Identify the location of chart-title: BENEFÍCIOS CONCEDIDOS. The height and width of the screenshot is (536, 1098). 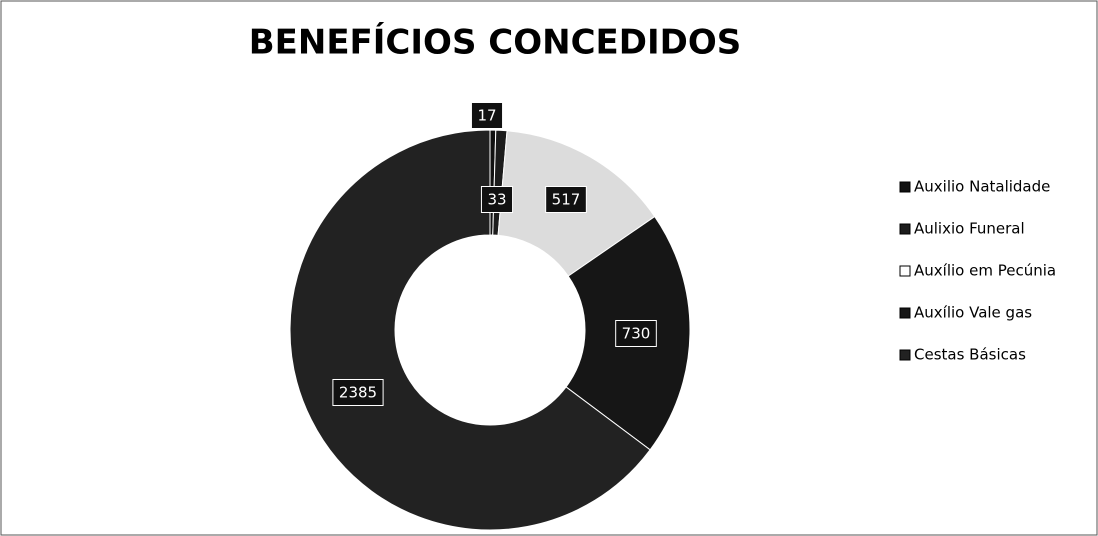
(495, 42).